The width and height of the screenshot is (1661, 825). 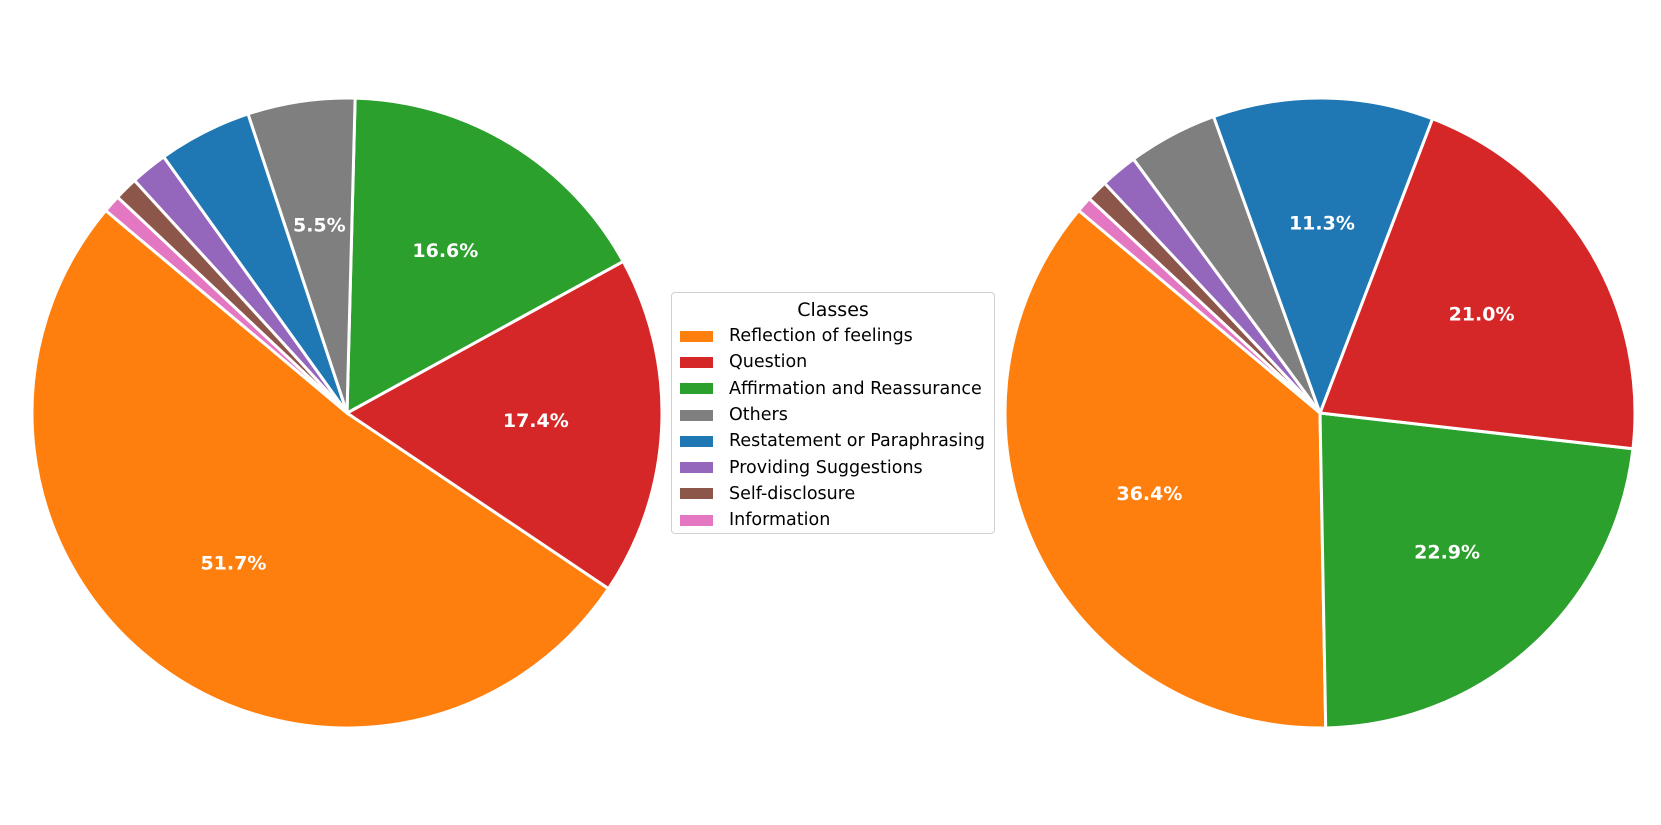 I want to click on legend-label: Others, so click(x=758, y=415).